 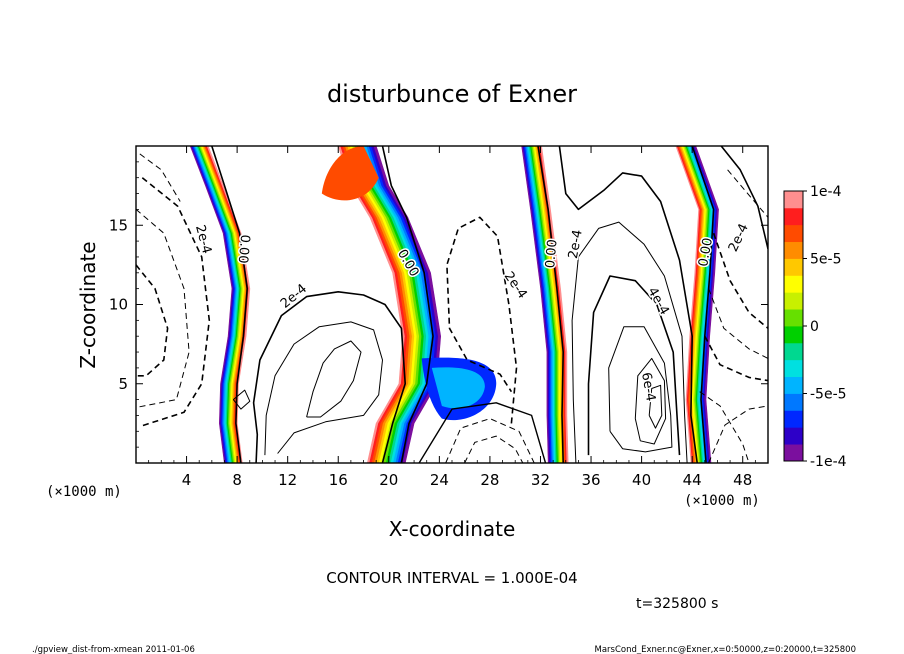 I want to click on zero-contour-a, so click(x=229, y=304).